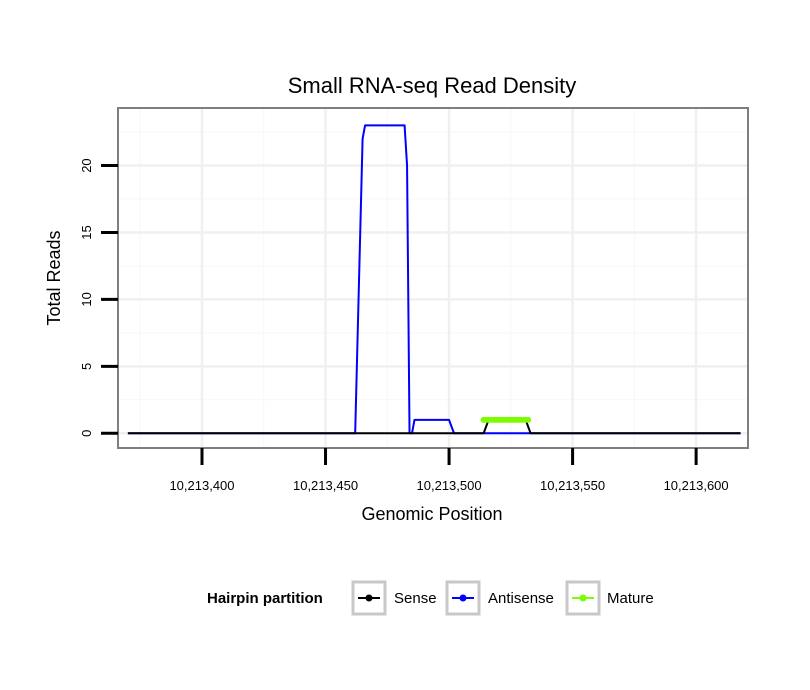  I want to click on y-tick-label: 15, so click(86, 232).